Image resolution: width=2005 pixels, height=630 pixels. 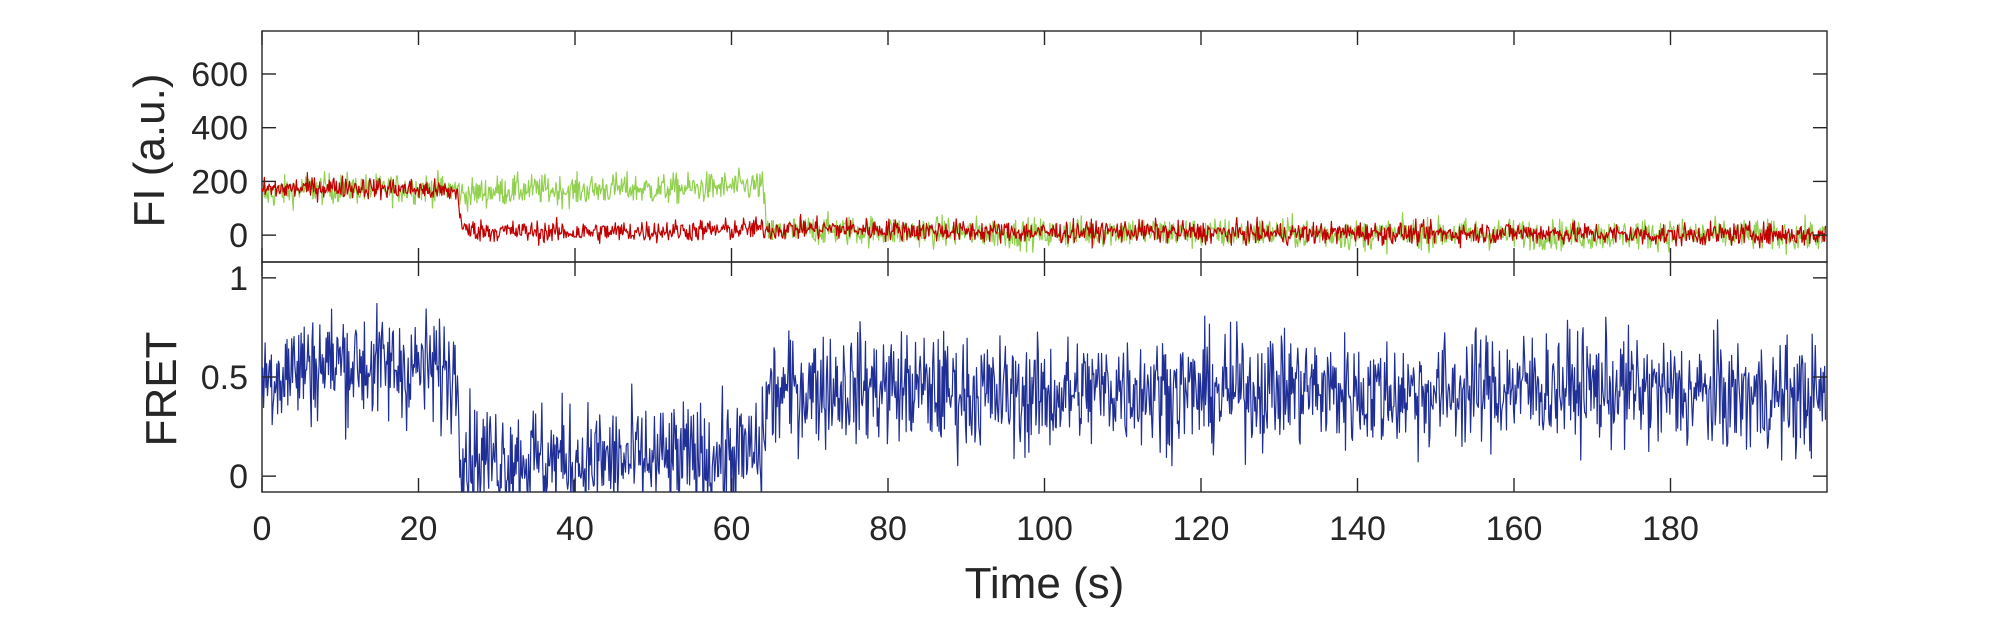 What do you see at coordinates (1045, 583) in the screenshot?
I see `time-x-axis-label: Time (s)` at bounding box center [1045, 583].